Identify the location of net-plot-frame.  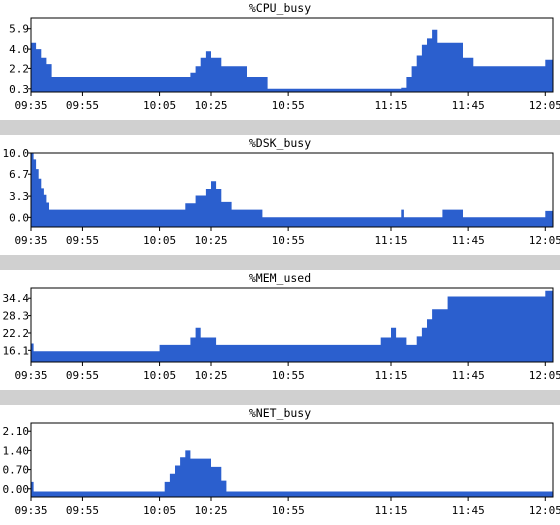
(292, 460).